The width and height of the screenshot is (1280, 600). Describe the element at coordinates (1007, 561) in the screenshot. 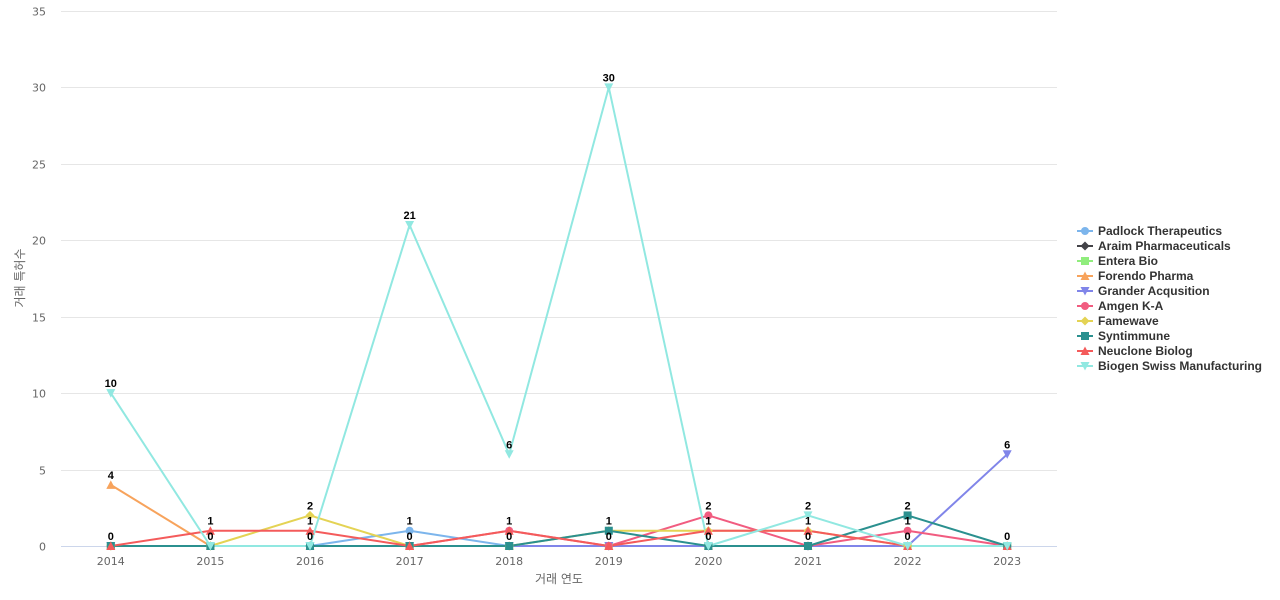

I see `x-tick-label: 2023` at that location.